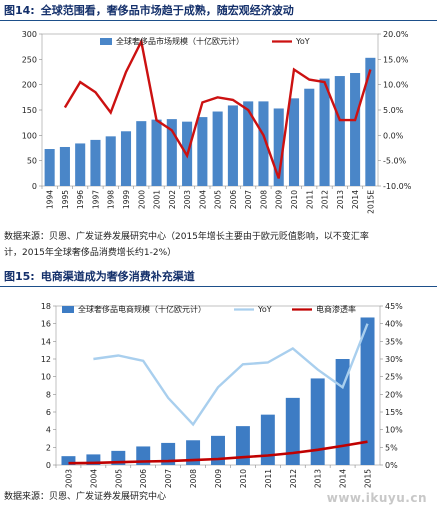 The height and width of the screenshot is (507, 437). Describe the element at coordinates (46, 324) in the screenshot. I see `chart2-ytick-left-label: 16` at that location.